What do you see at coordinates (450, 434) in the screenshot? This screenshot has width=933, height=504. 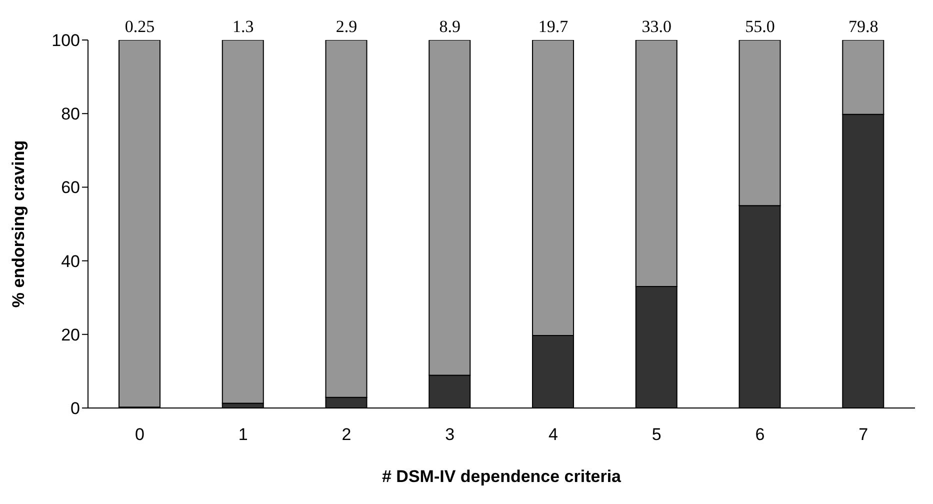 I see `x-tick-label: 3` at bounding box center [450, 434].